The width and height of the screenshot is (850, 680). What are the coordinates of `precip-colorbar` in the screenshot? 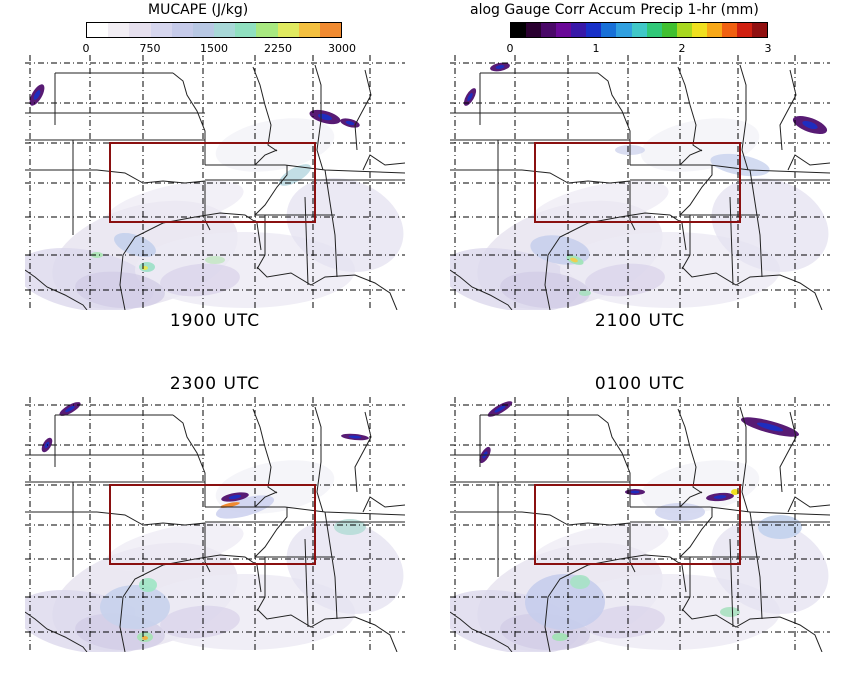 It's located at (639, 30).